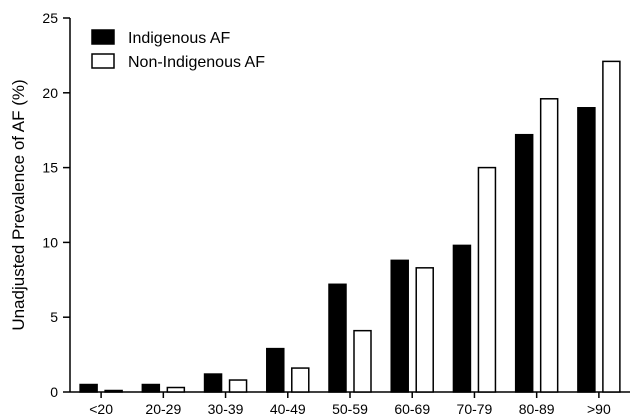 This screenshot has height=418, width=633. Describe the element at coordinates (412, 409) in the screenshot. I see `x-tick-label: 60-69` at that location.